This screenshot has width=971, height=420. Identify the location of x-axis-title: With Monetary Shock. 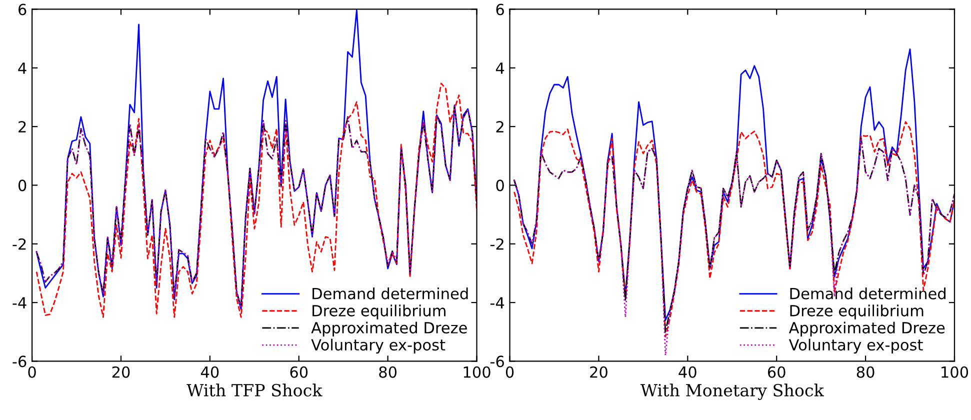
(732, 392).